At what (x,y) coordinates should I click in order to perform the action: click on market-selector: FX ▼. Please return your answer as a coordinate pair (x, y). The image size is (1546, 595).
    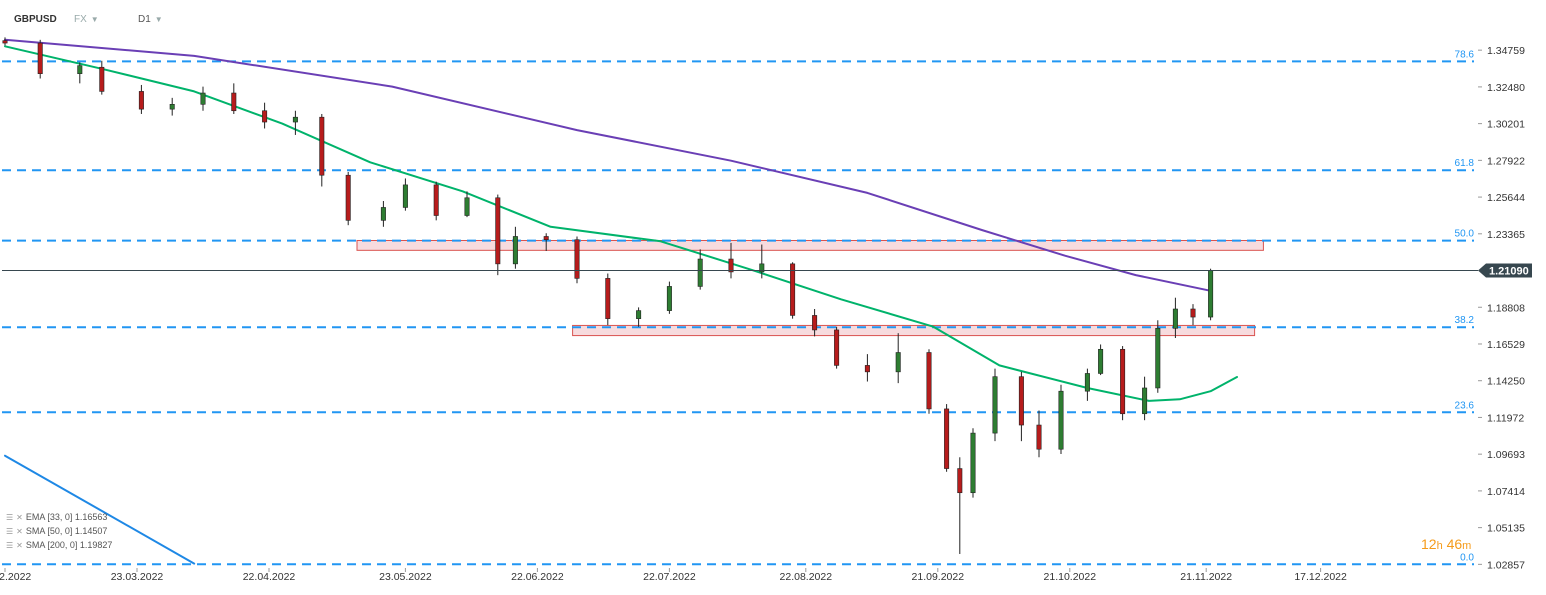
    Looking at the image, I should click on (86, 19).